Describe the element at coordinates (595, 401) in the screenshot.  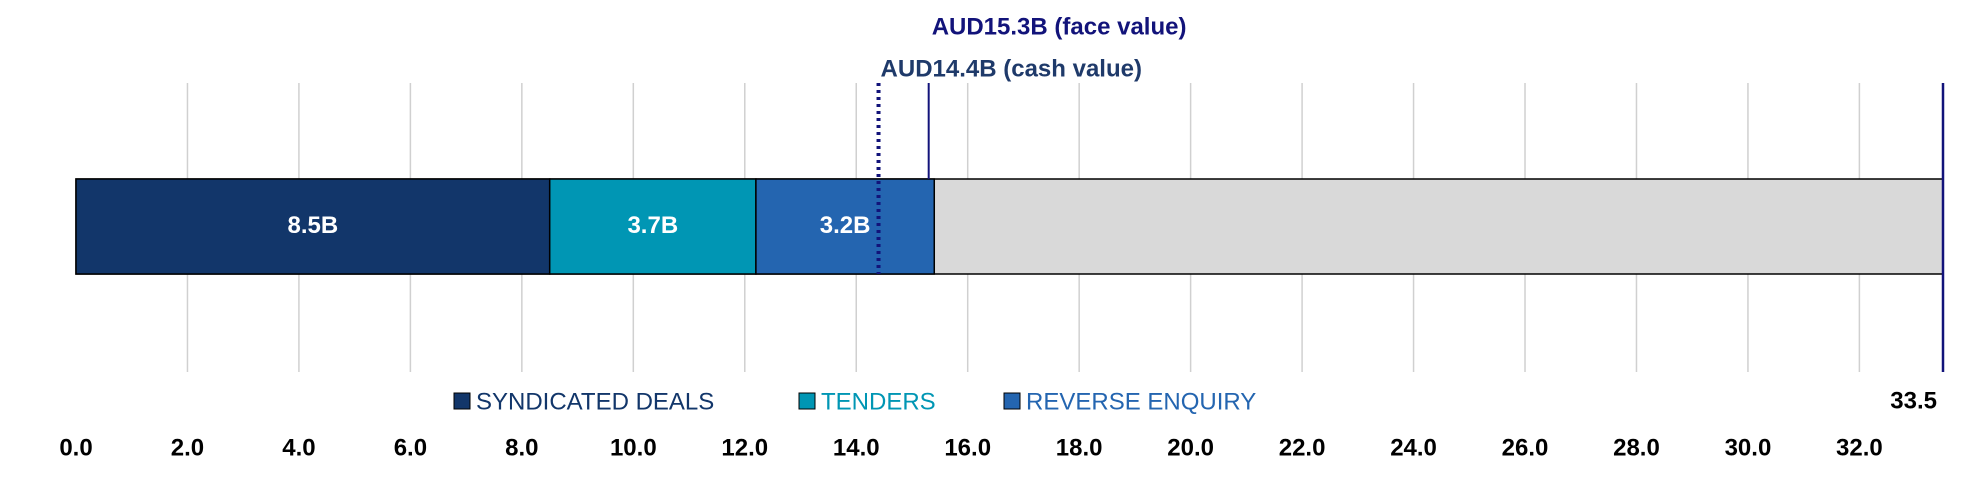
I see `legend-label: SYNDICATED DEALS` at that location.